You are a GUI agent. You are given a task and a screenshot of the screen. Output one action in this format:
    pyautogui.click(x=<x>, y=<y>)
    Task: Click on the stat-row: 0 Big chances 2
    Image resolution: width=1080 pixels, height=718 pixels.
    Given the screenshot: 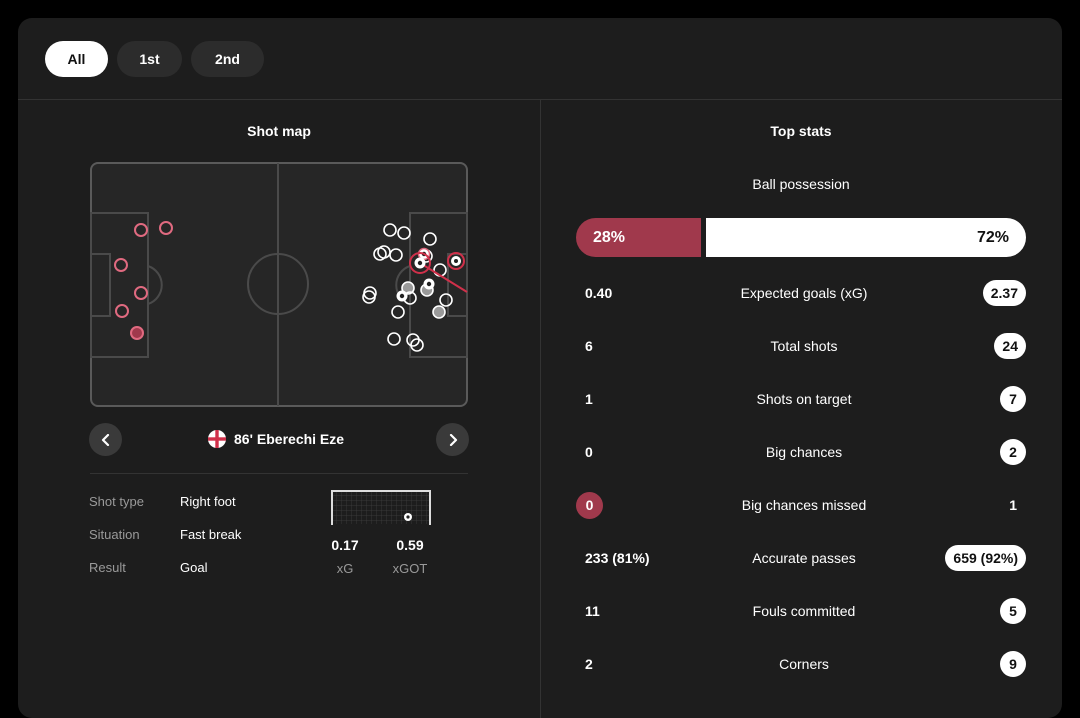 What is the action you would take?
    pyautogui.click(x=804, y=452)
    